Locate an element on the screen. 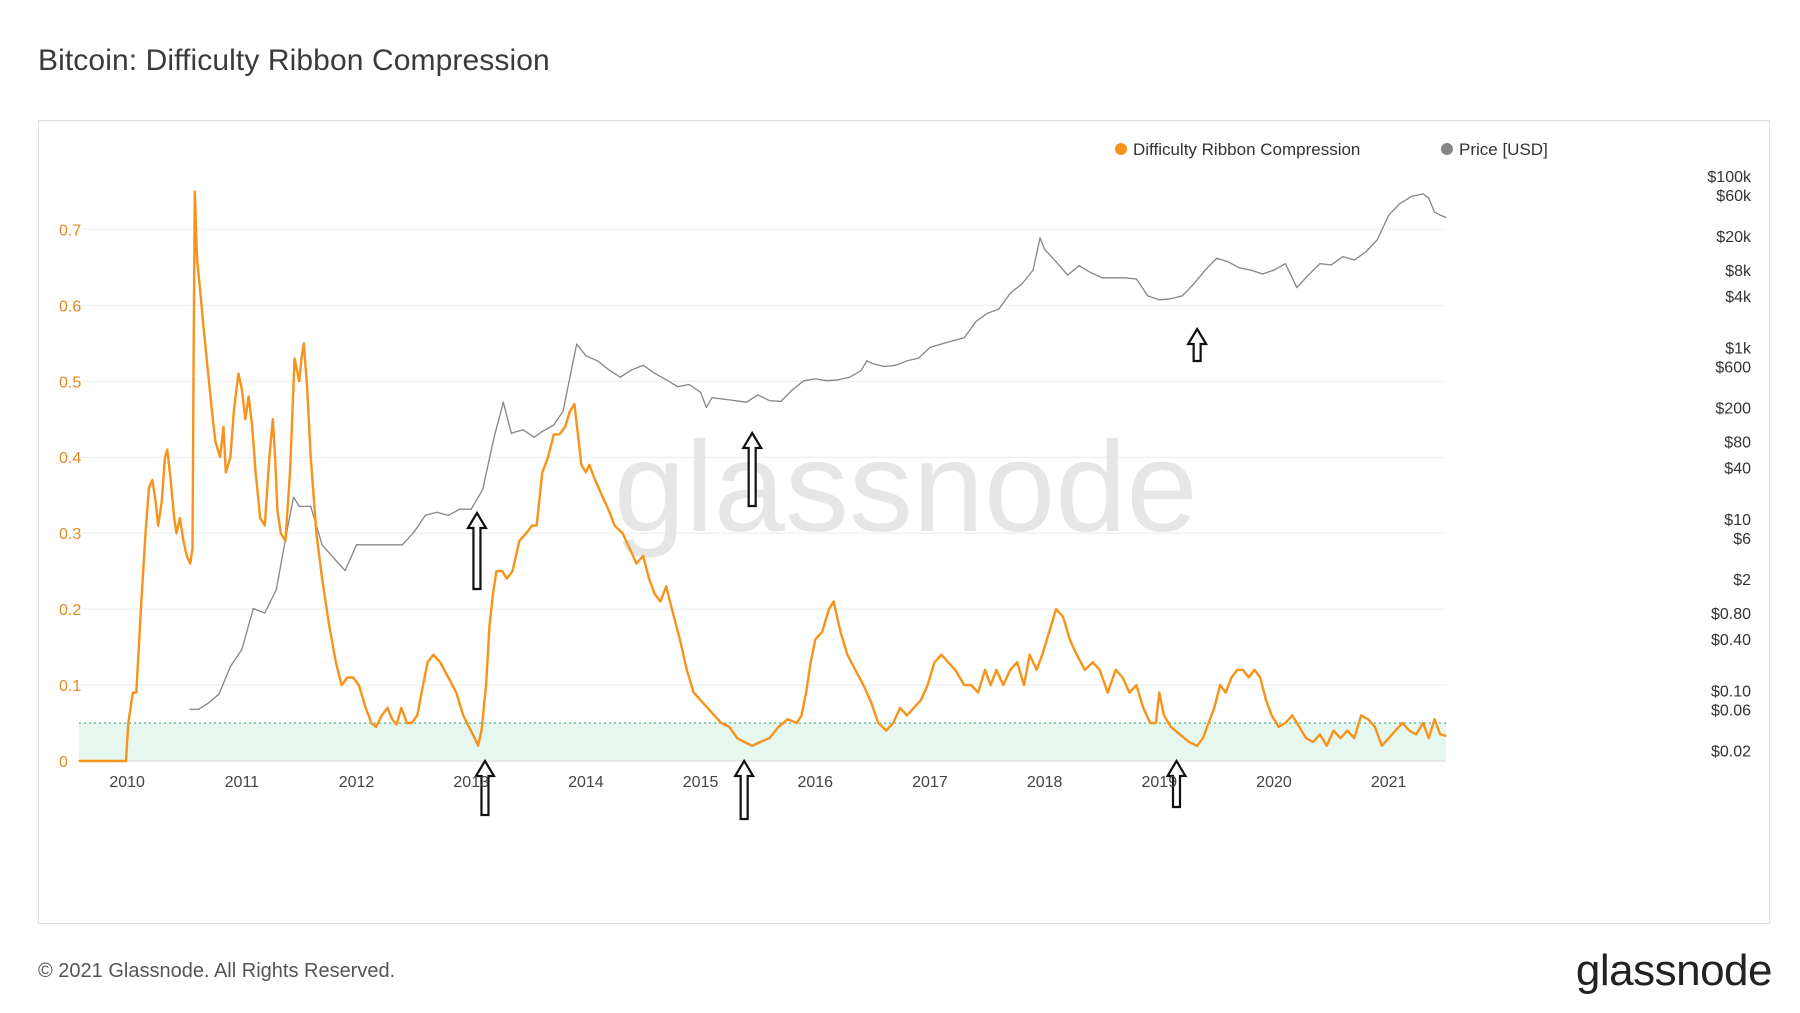 The image size is (1800, 1013). y-right-tick-label: $0.80 is located at coordinates (1731, 614).